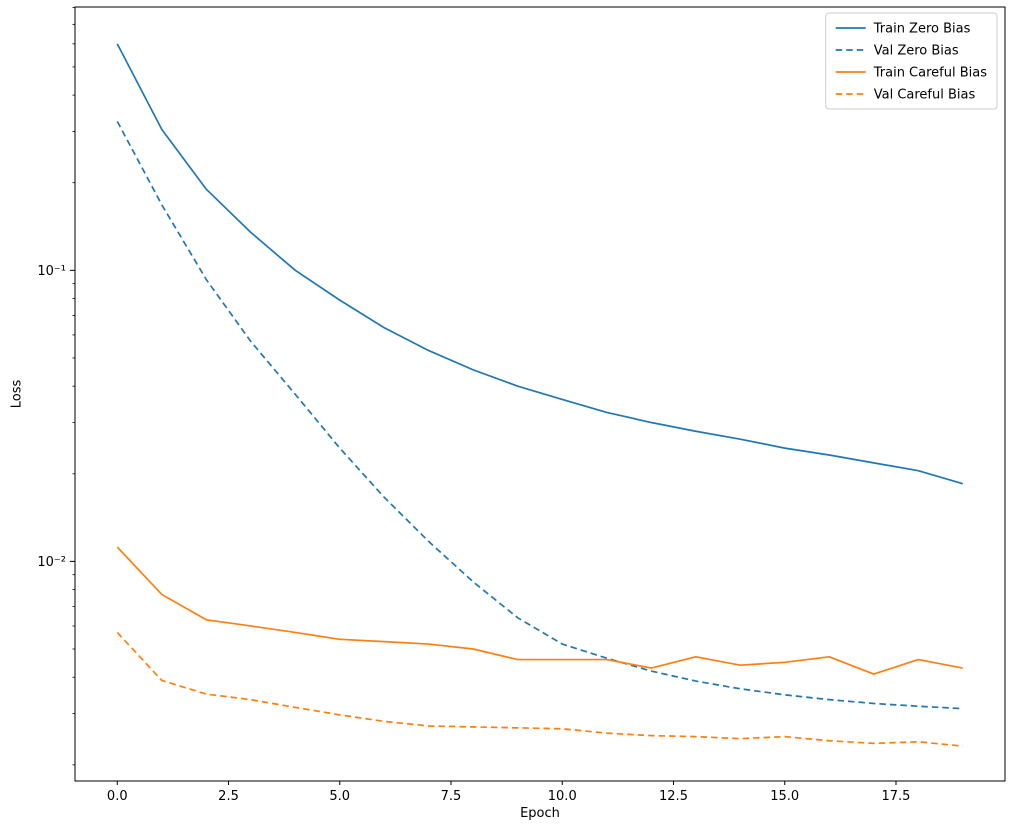  Describe the element at coordinates (784, 796) in the screenshot. I see `x-tick-label: 15.0` at that location.